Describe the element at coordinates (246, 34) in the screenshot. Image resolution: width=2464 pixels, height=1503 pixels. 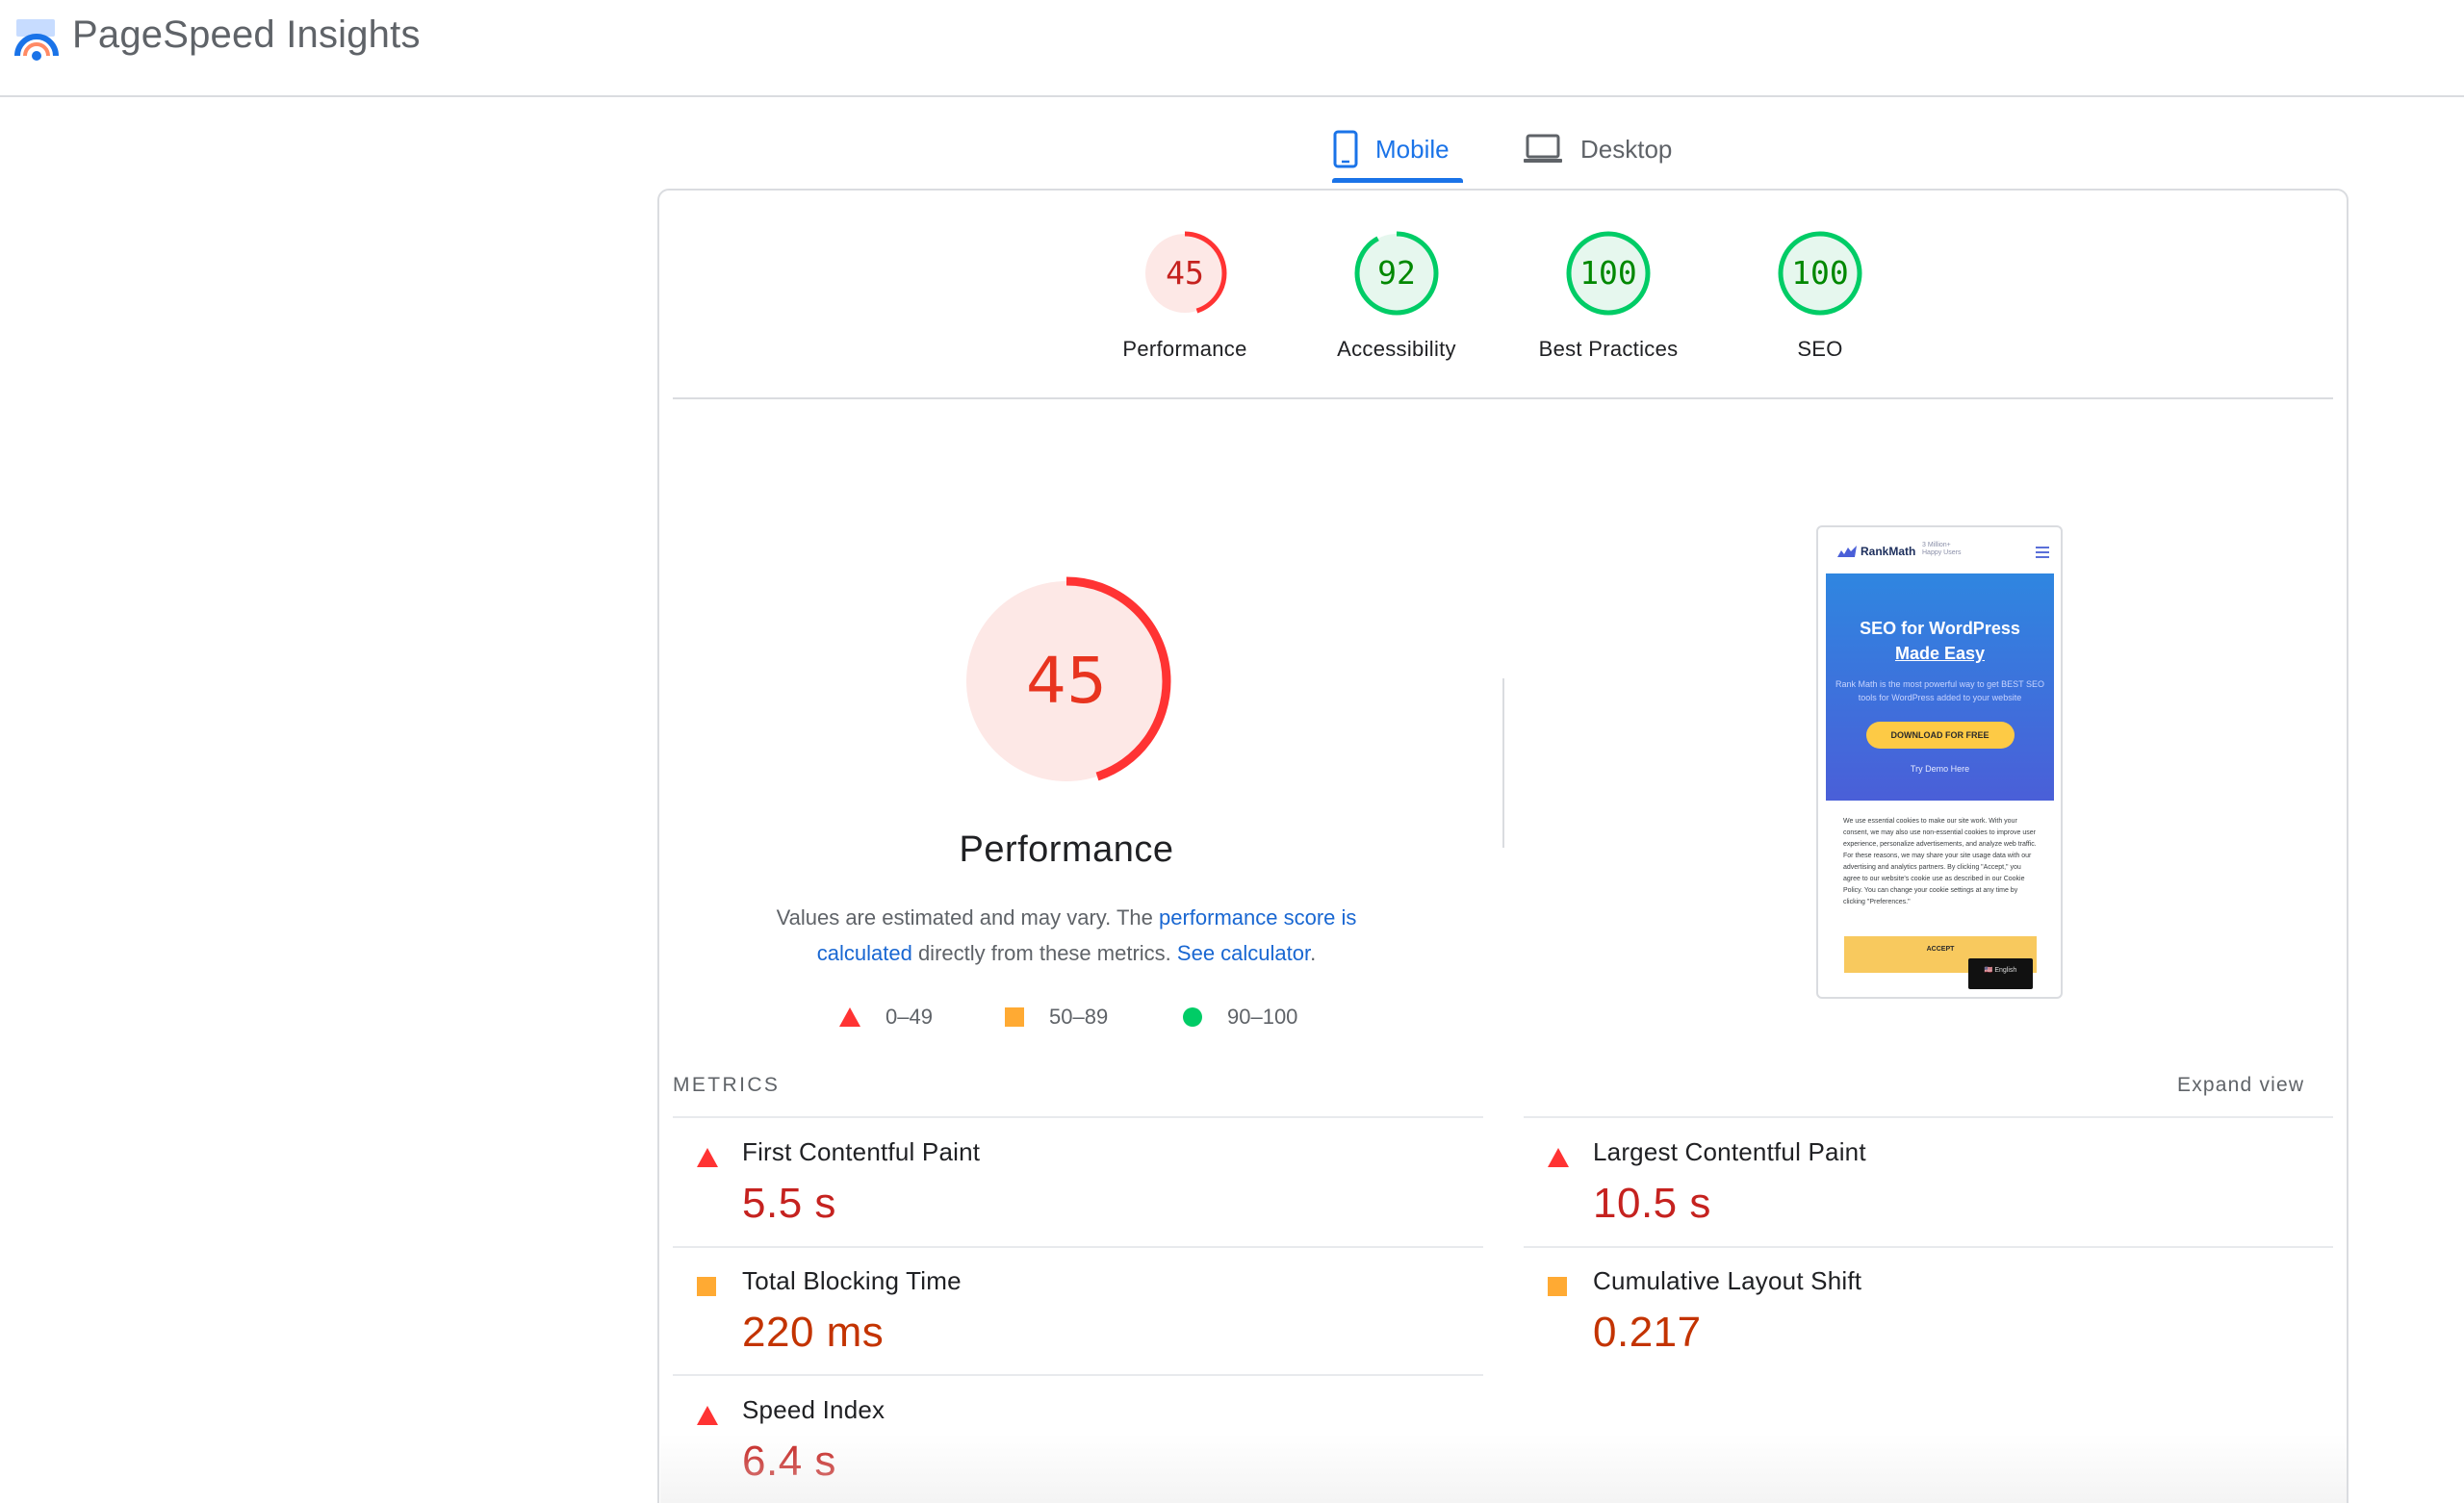
I see `app-title: PageSpeed Insights` at that location.